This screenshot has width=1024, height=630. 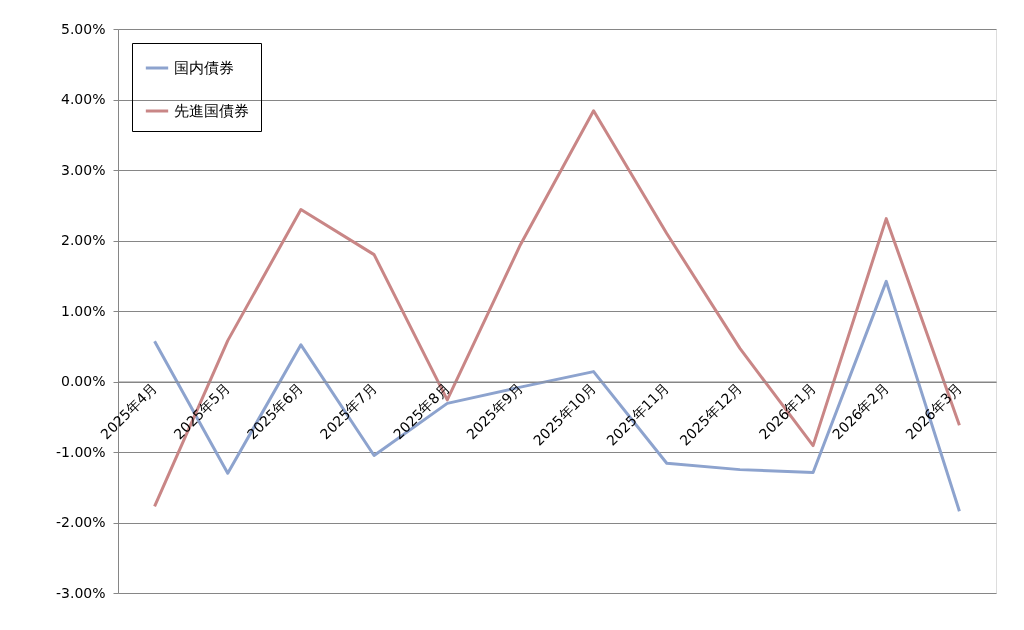 What do you see at coordinates (83, 169) in the screenshot?
I see `y-tick-label: 3.00%` at bounding box center [83, 169].